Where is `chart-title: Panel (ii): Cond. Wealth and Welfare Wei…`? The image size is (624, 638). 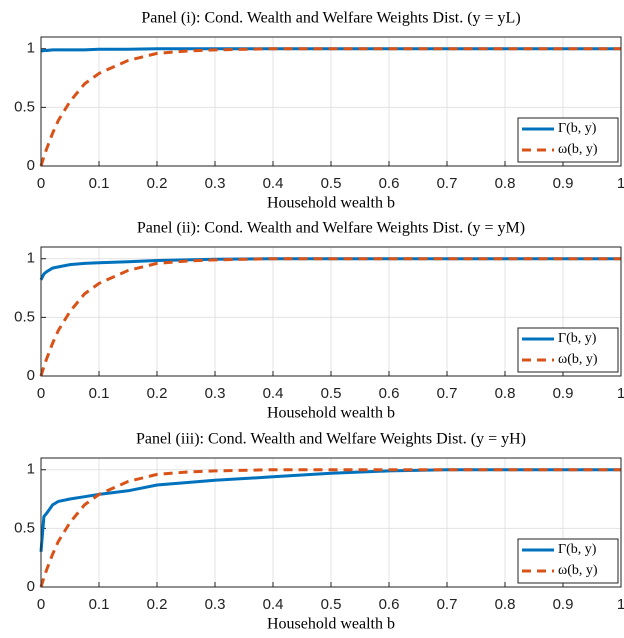 chart-title: Panel (ii): Cond. Wealth and Welfare Wei… is located at coordinates (331, 228).